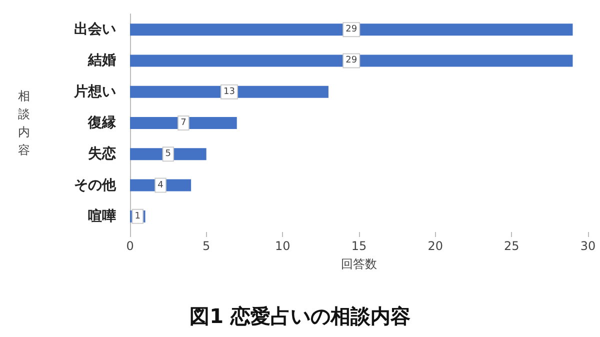 The image size is (600, 337). Describe the element at coordinates (359, 246) in the screenshot. I see `x-tick-label: 15` at that location.